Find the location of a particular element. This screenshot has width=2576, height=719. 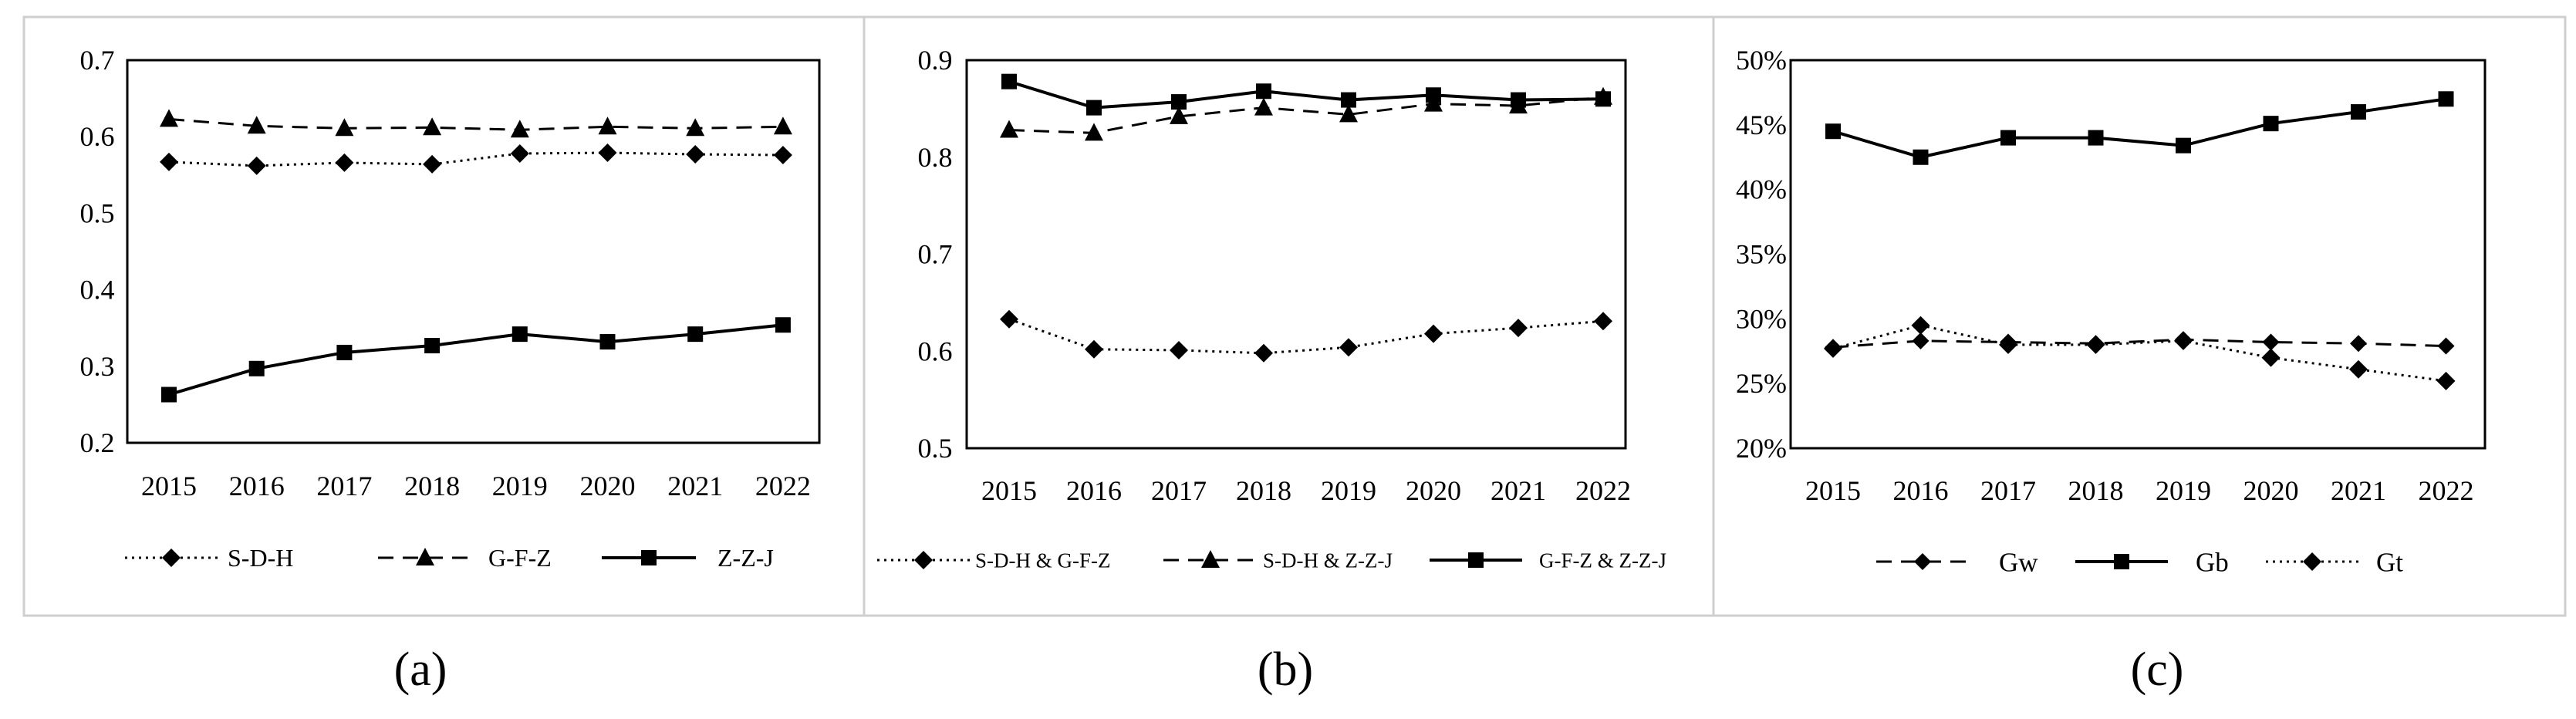

y-tick-label: 45% is located at coordinates (1762, 125).